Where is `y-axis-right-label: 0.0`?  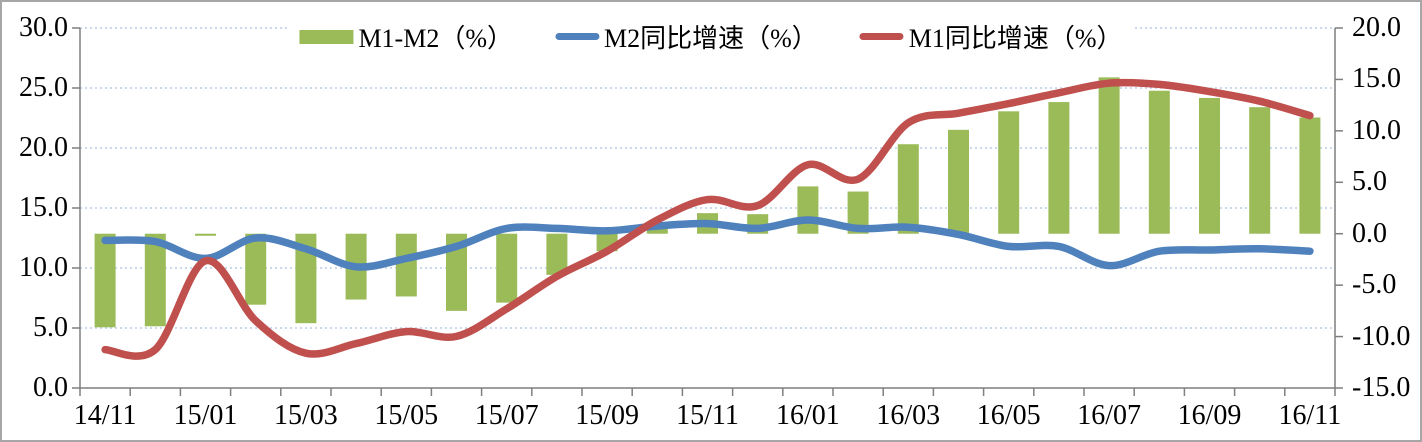
y-axis-right-label: 0.0 is located at coordinates (1369, 233).